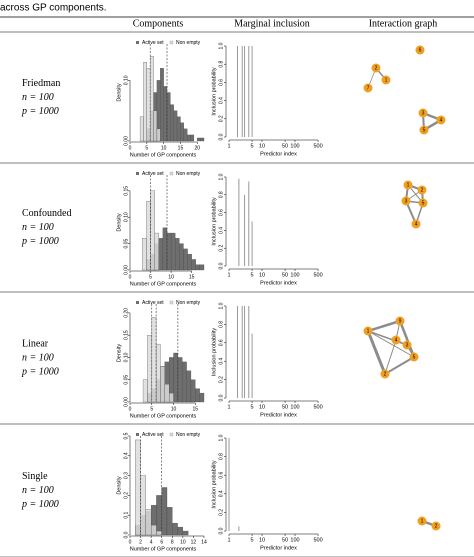  What do you see at coordinates (126, 335) in the screenshot?
I see `y-tick-label: 0.15` at bounding box center [126, 335].